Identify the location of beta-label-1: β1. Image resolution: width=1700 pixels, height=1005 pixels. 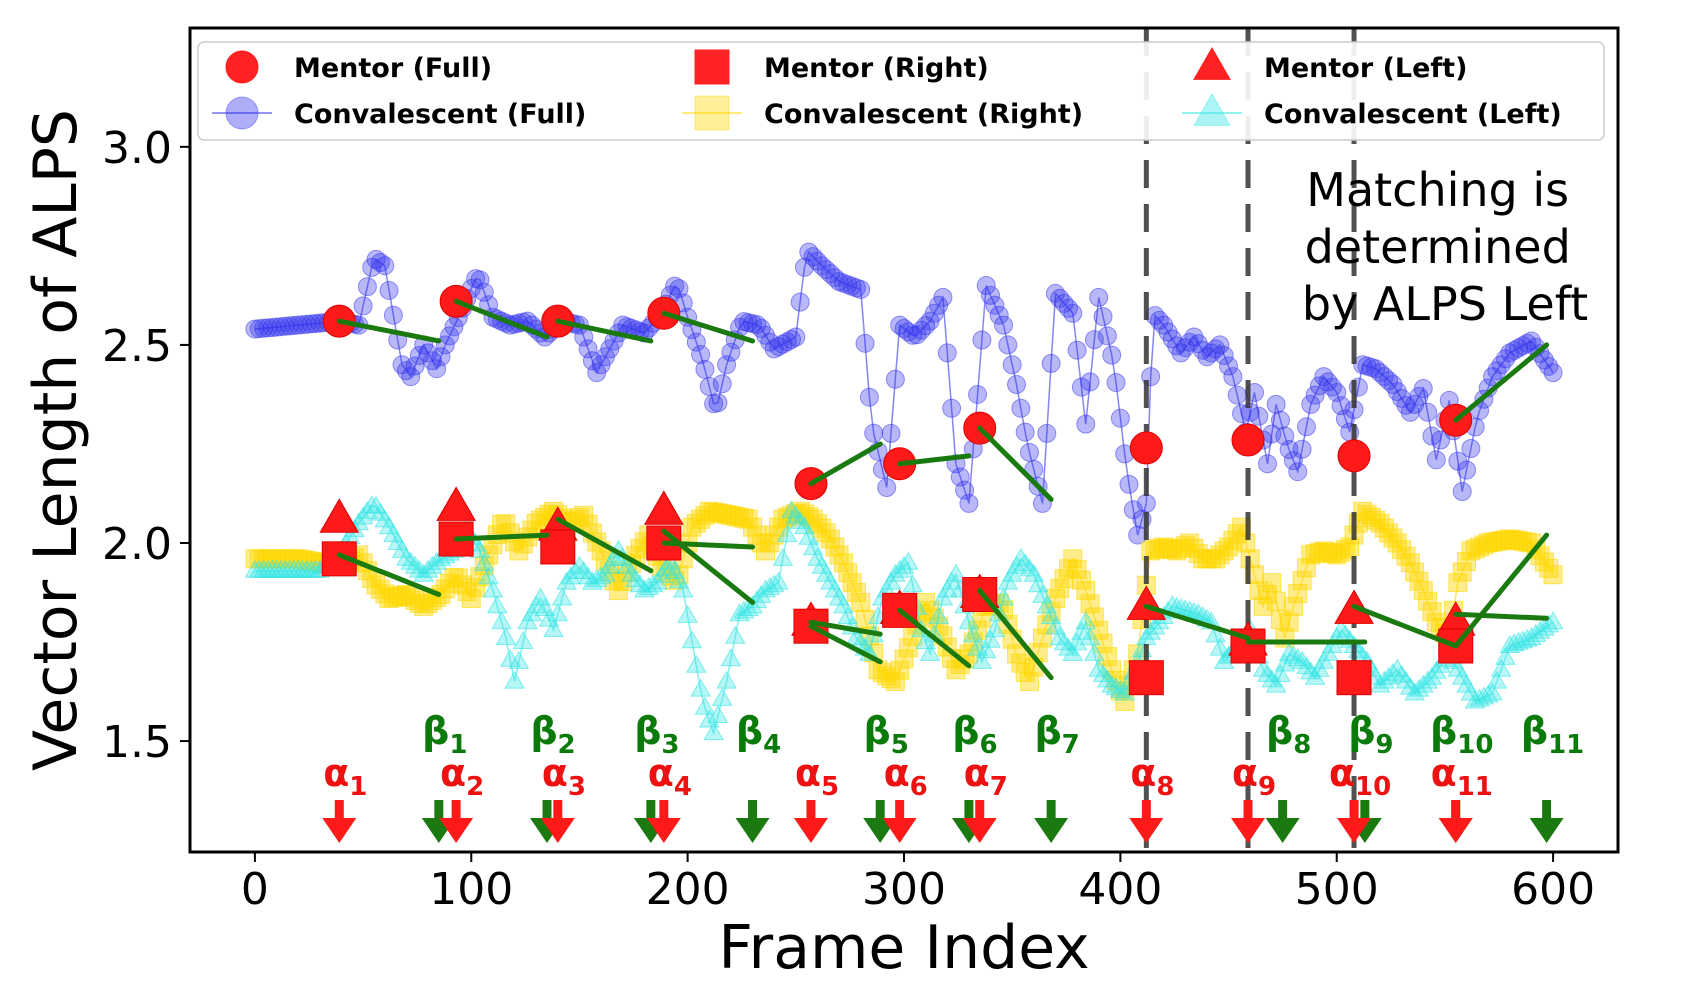
(444, 734).